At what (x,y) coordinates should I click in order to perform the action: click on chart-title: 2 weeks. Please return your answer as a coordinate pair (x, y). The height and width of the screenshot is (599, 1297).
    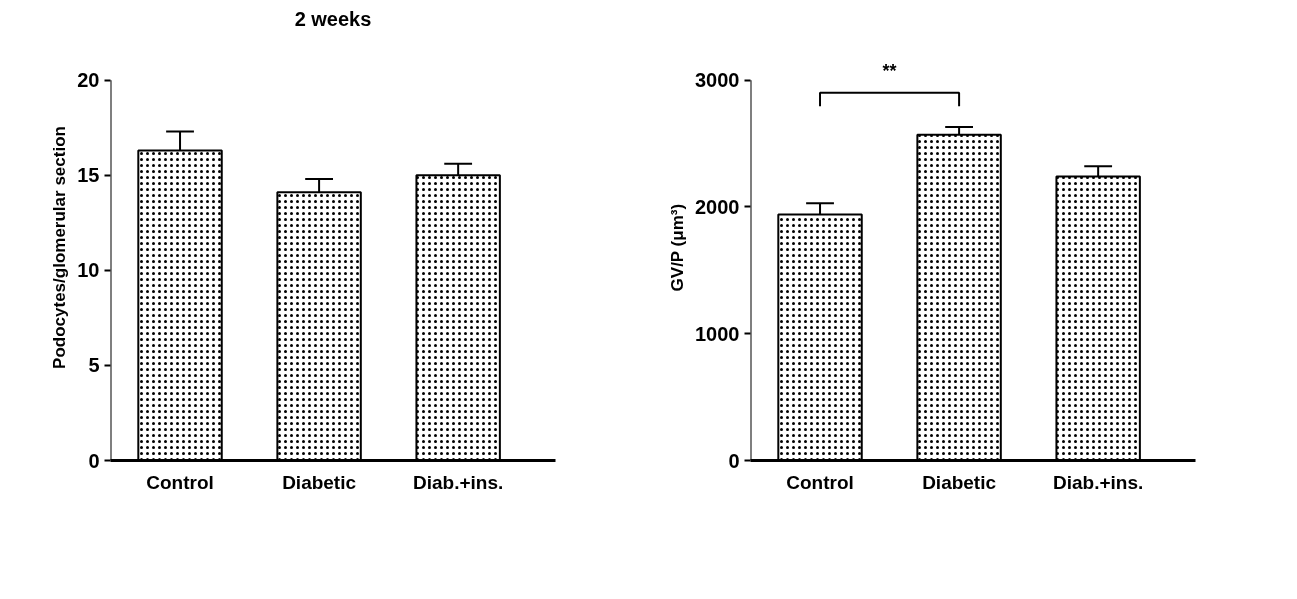
    Looking at the image, I should click on (333, 18).